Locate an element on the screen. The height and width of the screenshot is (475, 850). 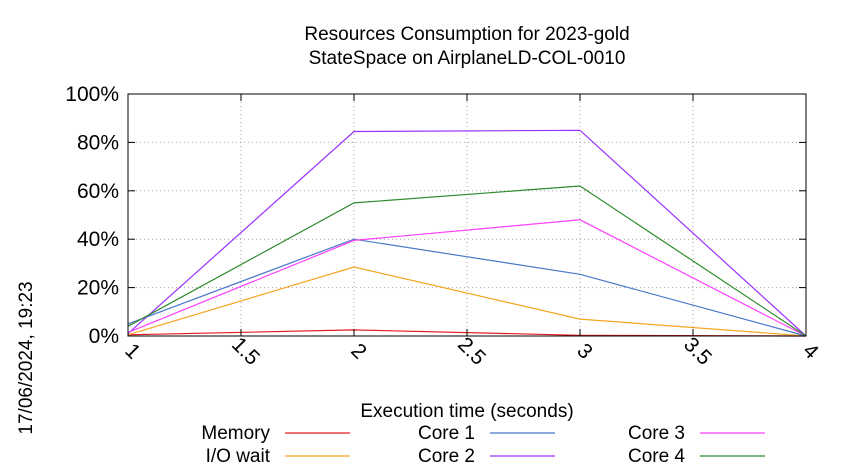
legend-label: Core 2 is located at coordinates (446, 456).